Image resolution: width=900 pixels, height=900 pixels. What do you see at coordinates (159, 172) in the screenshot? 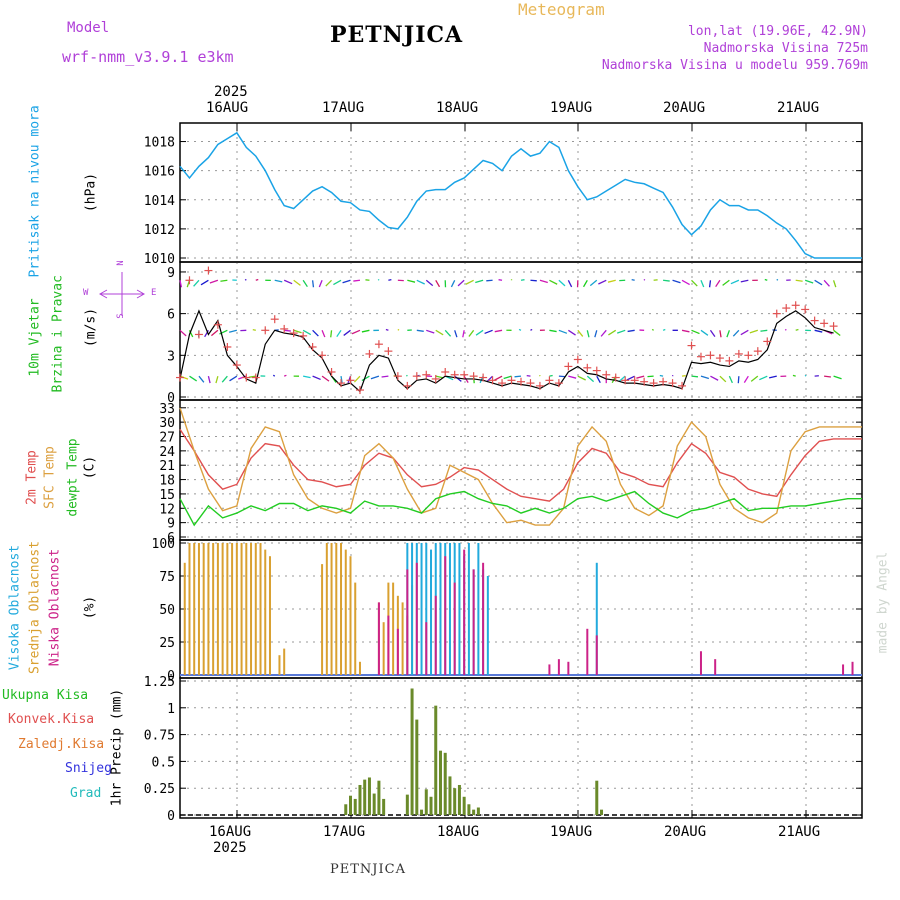
I see `y-tick-label: 1016` at bounding box center [159, 172].